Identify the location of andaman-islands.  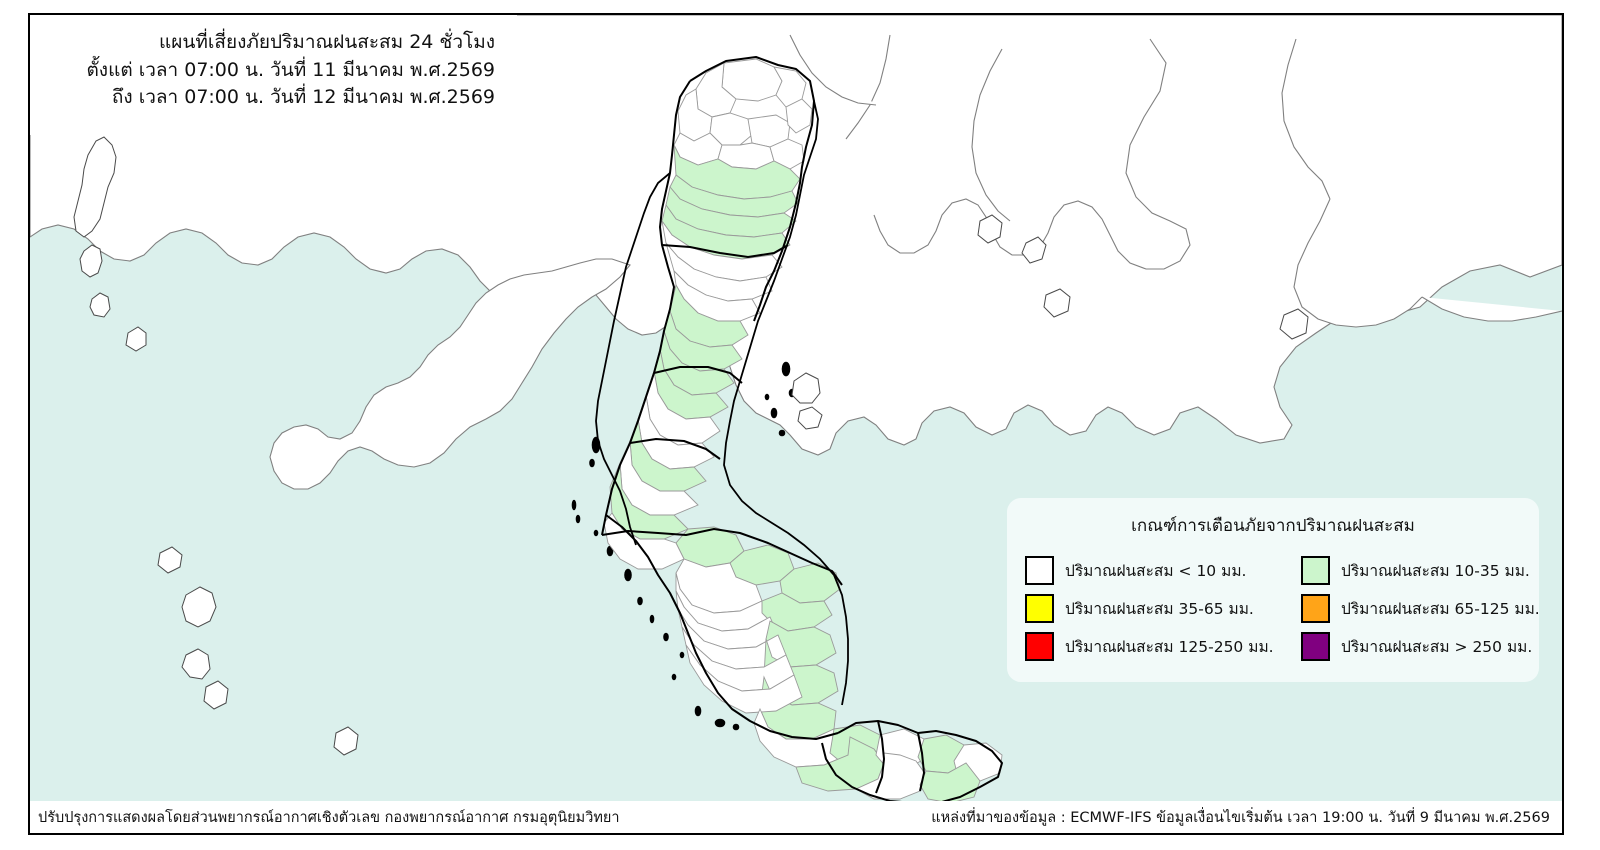
(216, 428).